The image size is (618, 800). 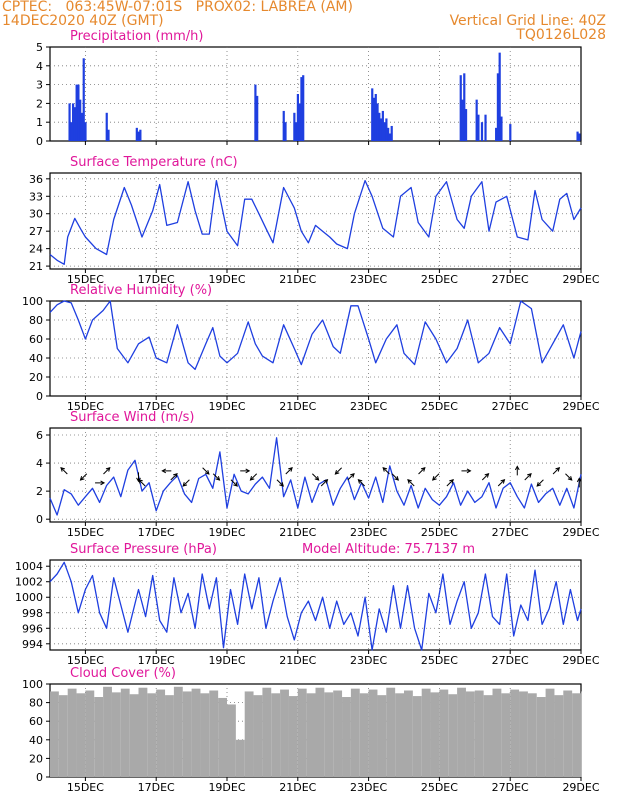 I want to click on x-tick-label: 25DEC, so click(x=439, y=660).